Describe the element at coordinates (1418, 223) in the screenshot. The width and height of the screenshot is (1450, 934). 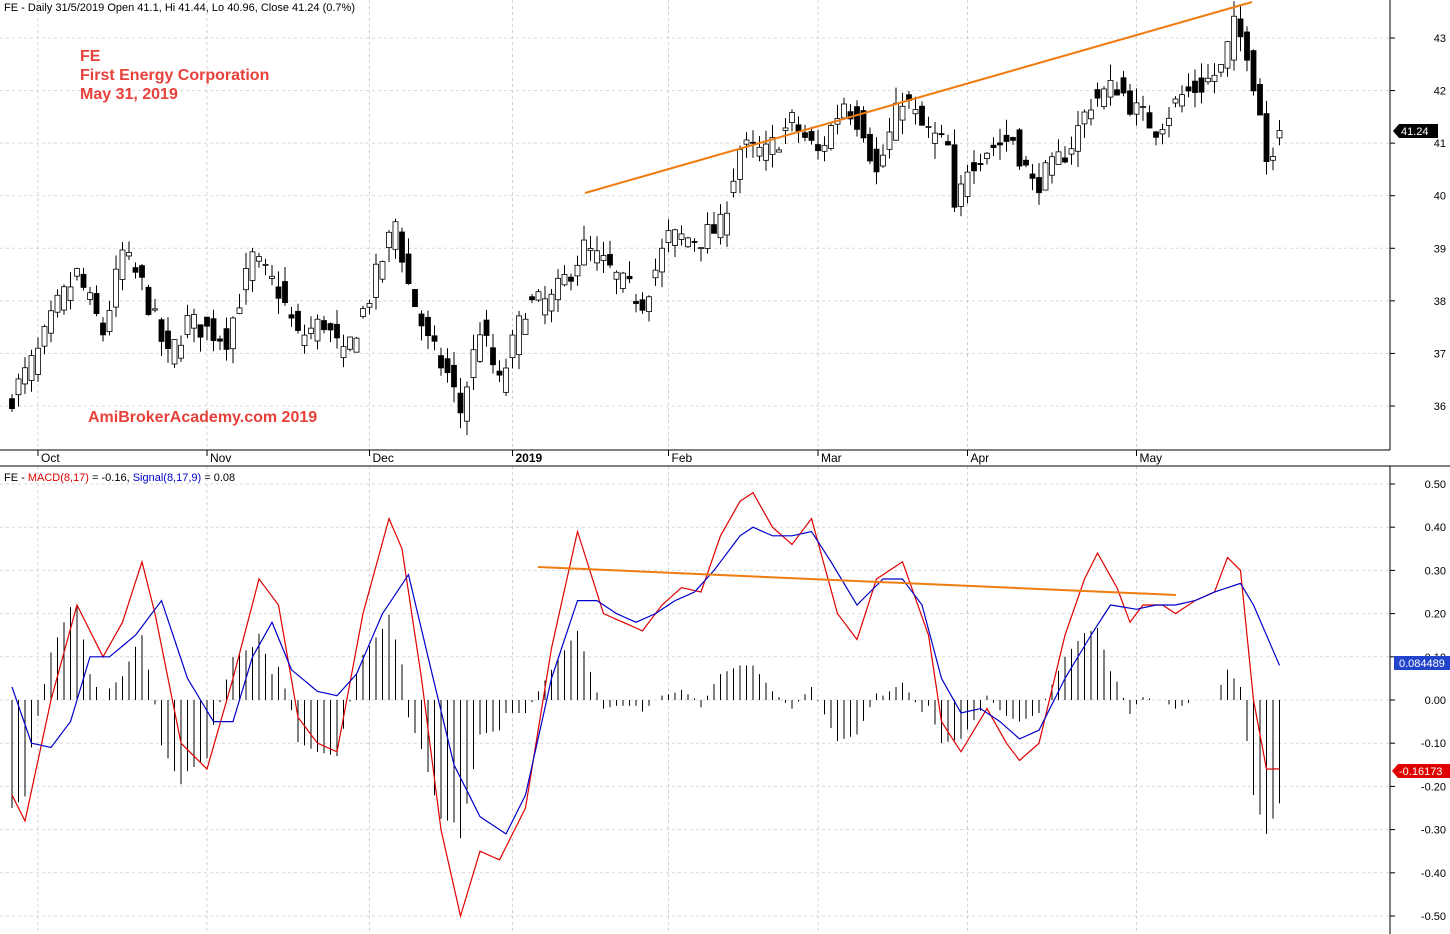
I see `price-y-axis: 36 37 38 39 40 41 42 43` at that location.